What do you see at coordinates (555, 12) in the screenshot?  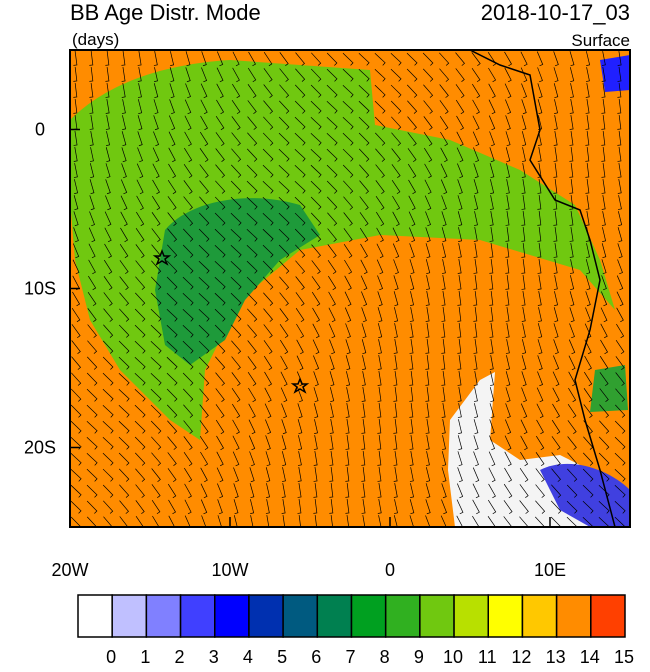 I see `date: 2018-10-17_03` at bounding box center [555, 12].